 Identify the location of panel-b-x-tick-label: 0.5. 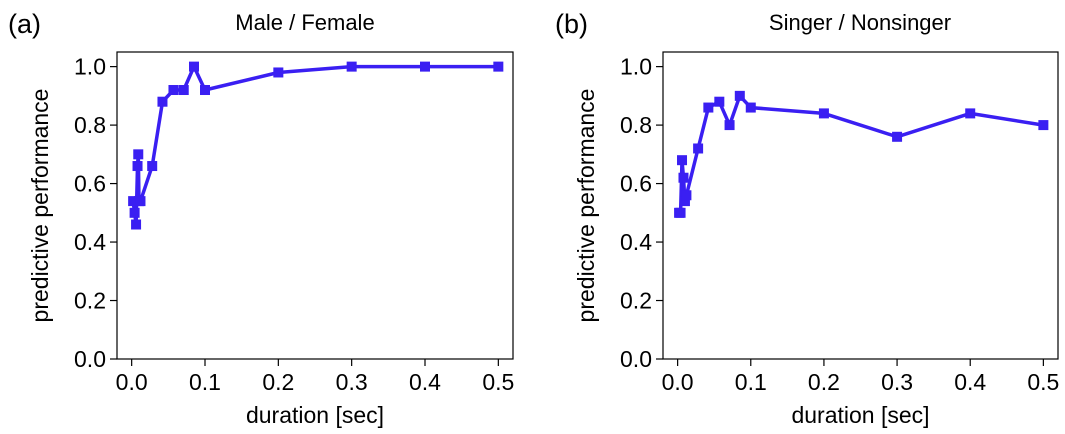
(1043, 382).